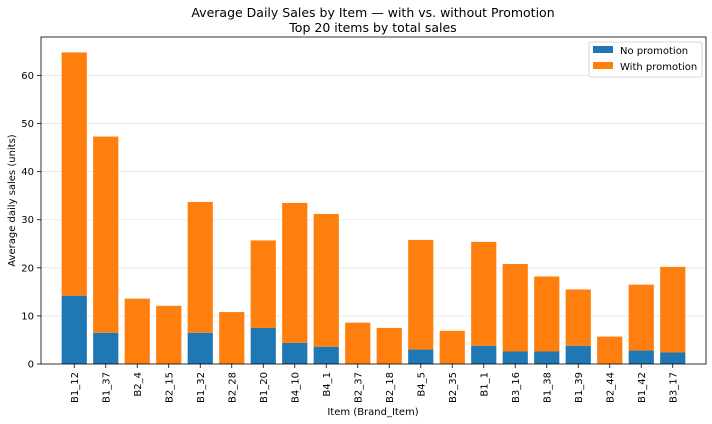  Describe the element at coordinates (201, 387) in the screenshot. I see `x-tick-label: B1_32` at that location.